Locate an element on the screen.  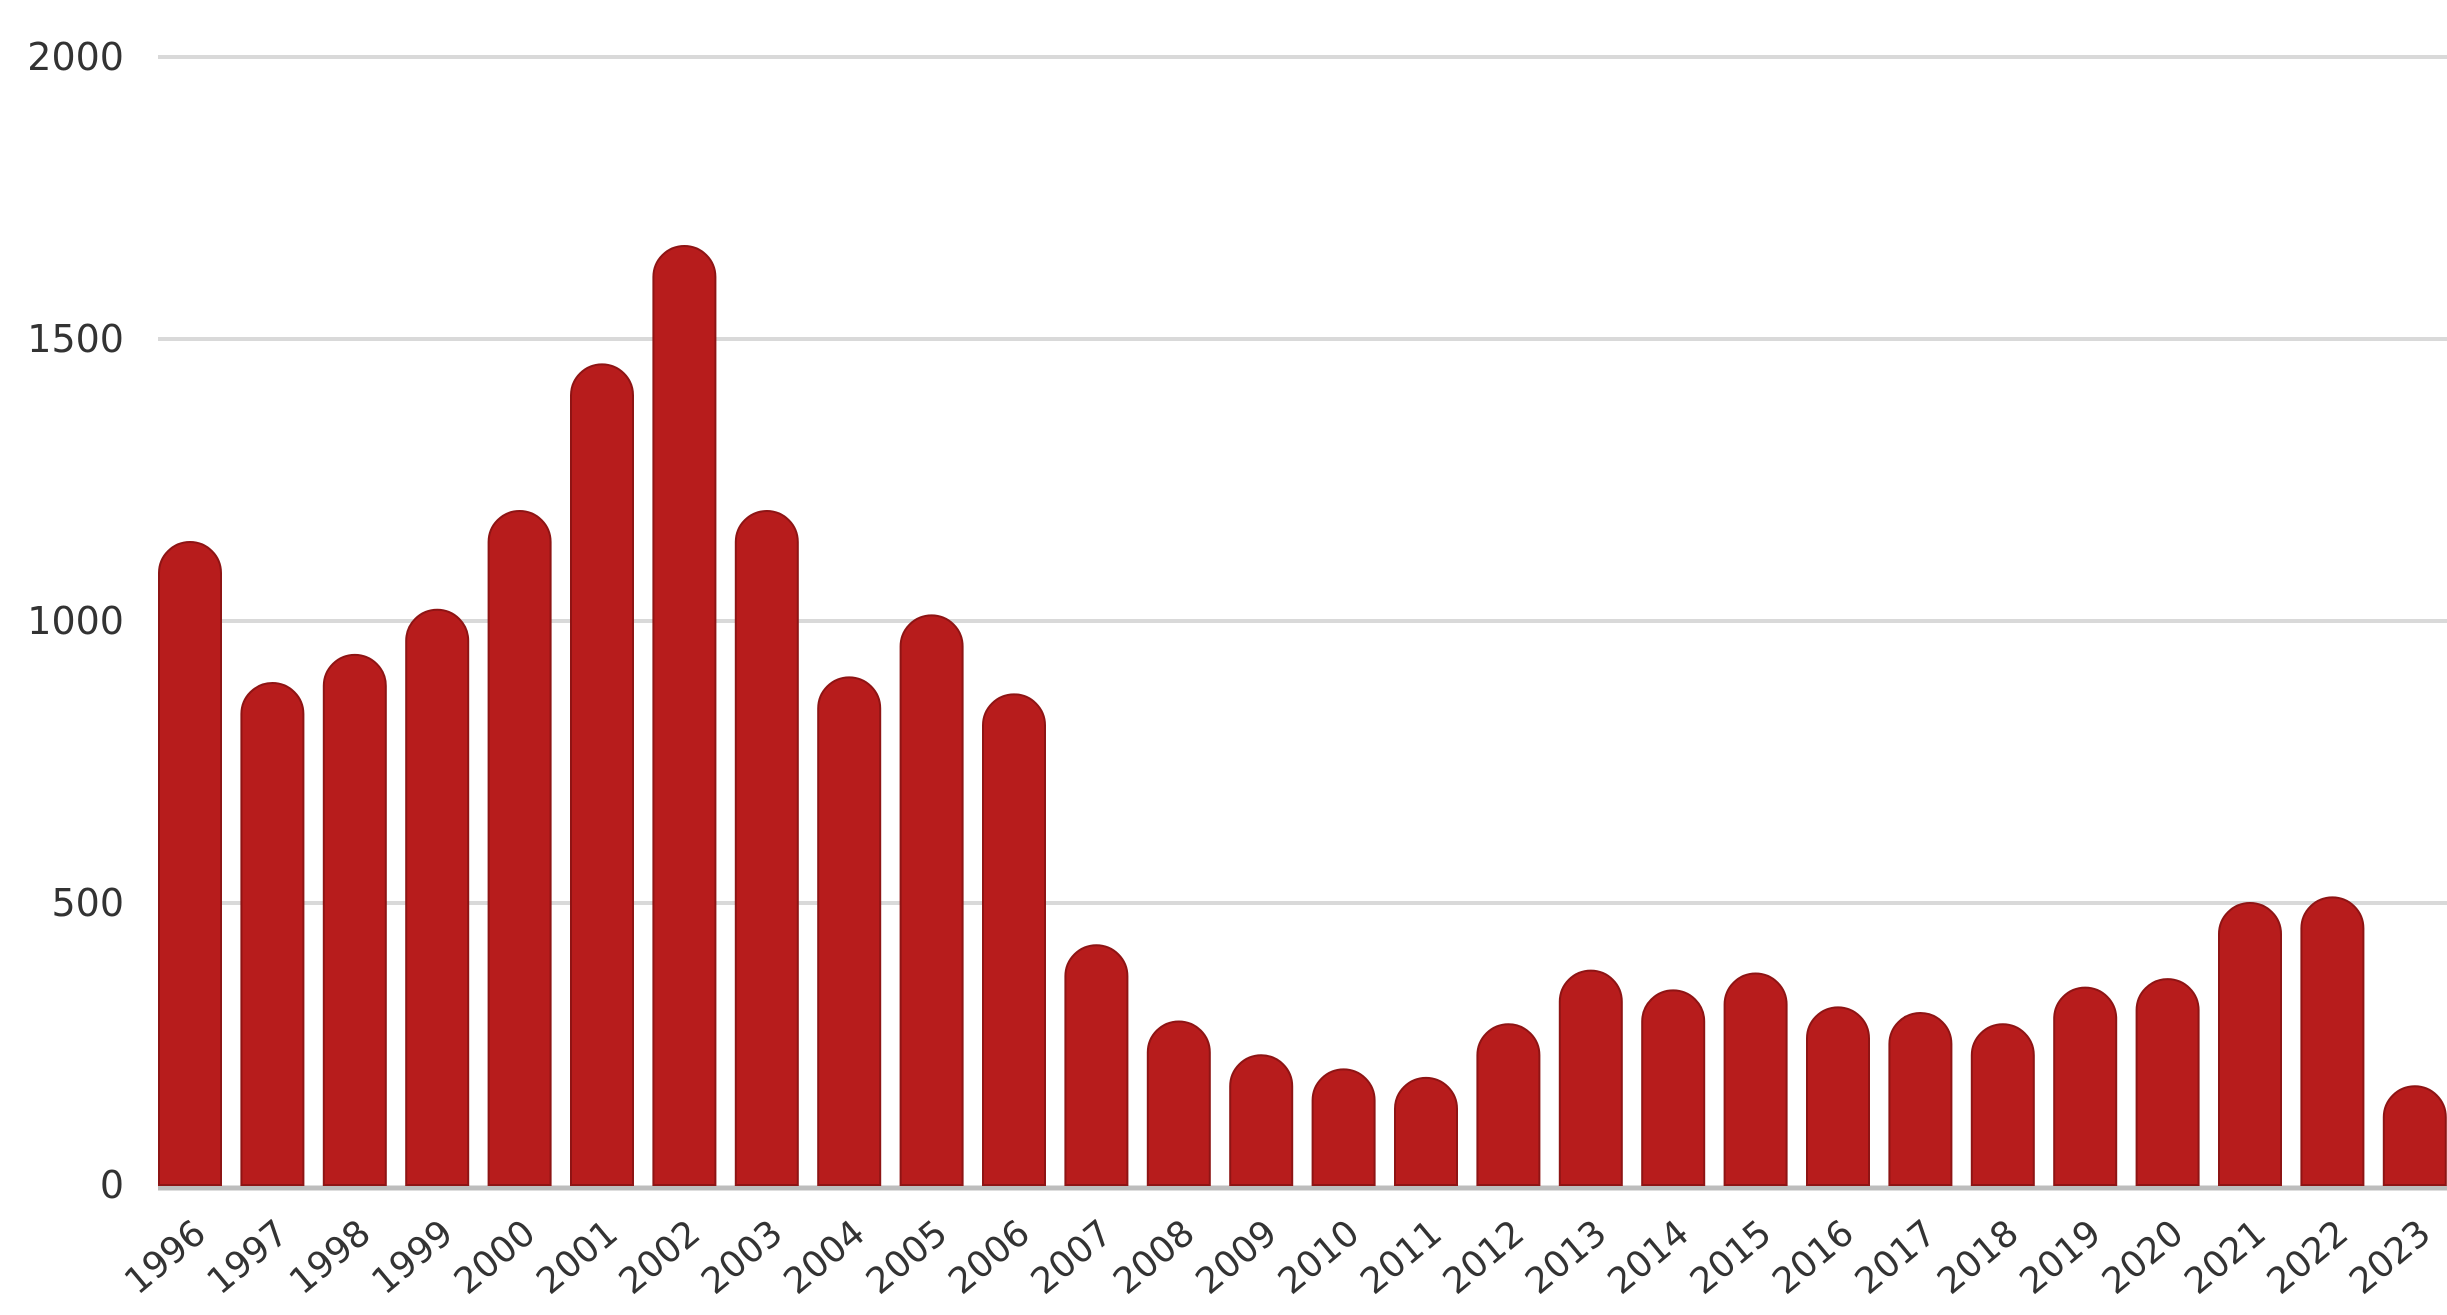
x-tick-label-2004: 2004 is located at coordinates (824, 1257).